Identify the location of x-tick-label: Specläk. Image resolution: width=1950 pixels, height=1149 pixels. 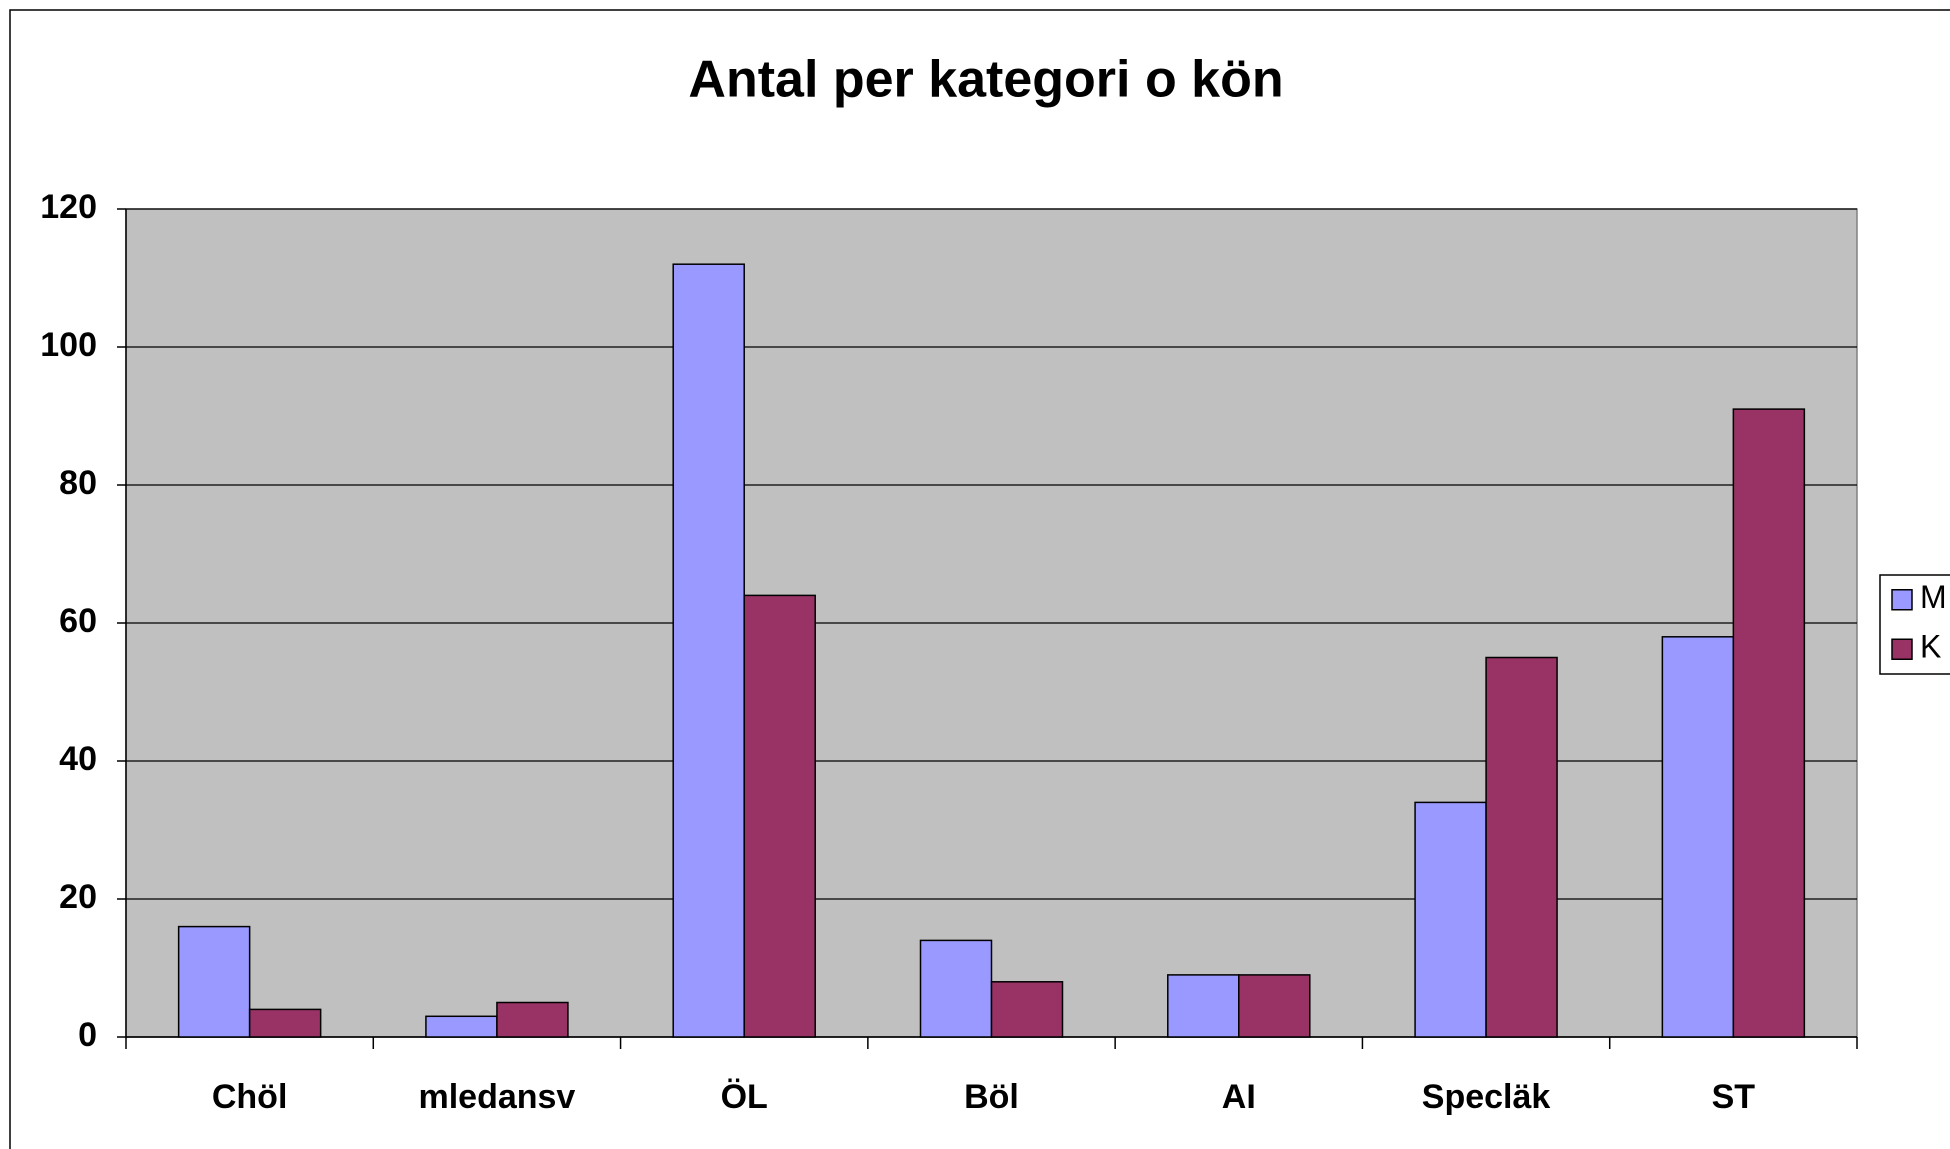
(1486, 1097).